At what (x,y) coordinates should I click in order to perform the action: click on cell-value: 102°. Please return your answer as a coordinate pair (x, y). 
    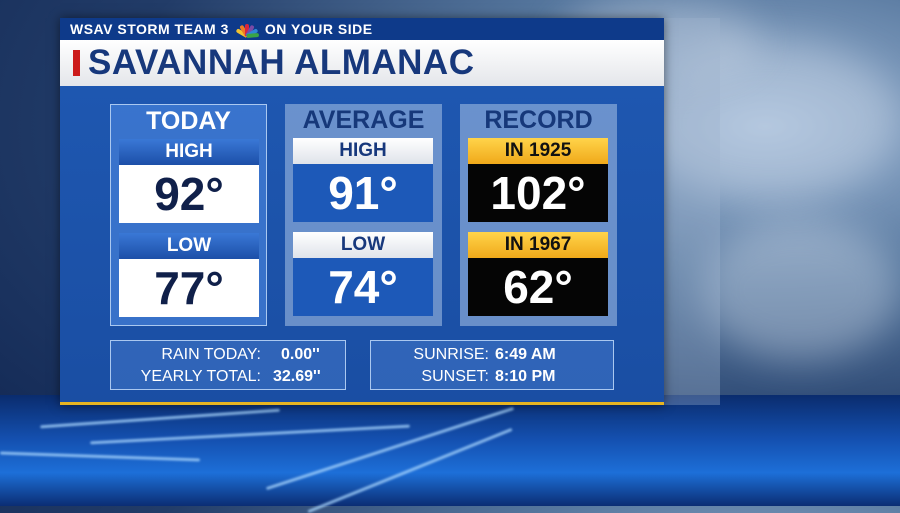
    Looking at the image, I should click on (538, 193).